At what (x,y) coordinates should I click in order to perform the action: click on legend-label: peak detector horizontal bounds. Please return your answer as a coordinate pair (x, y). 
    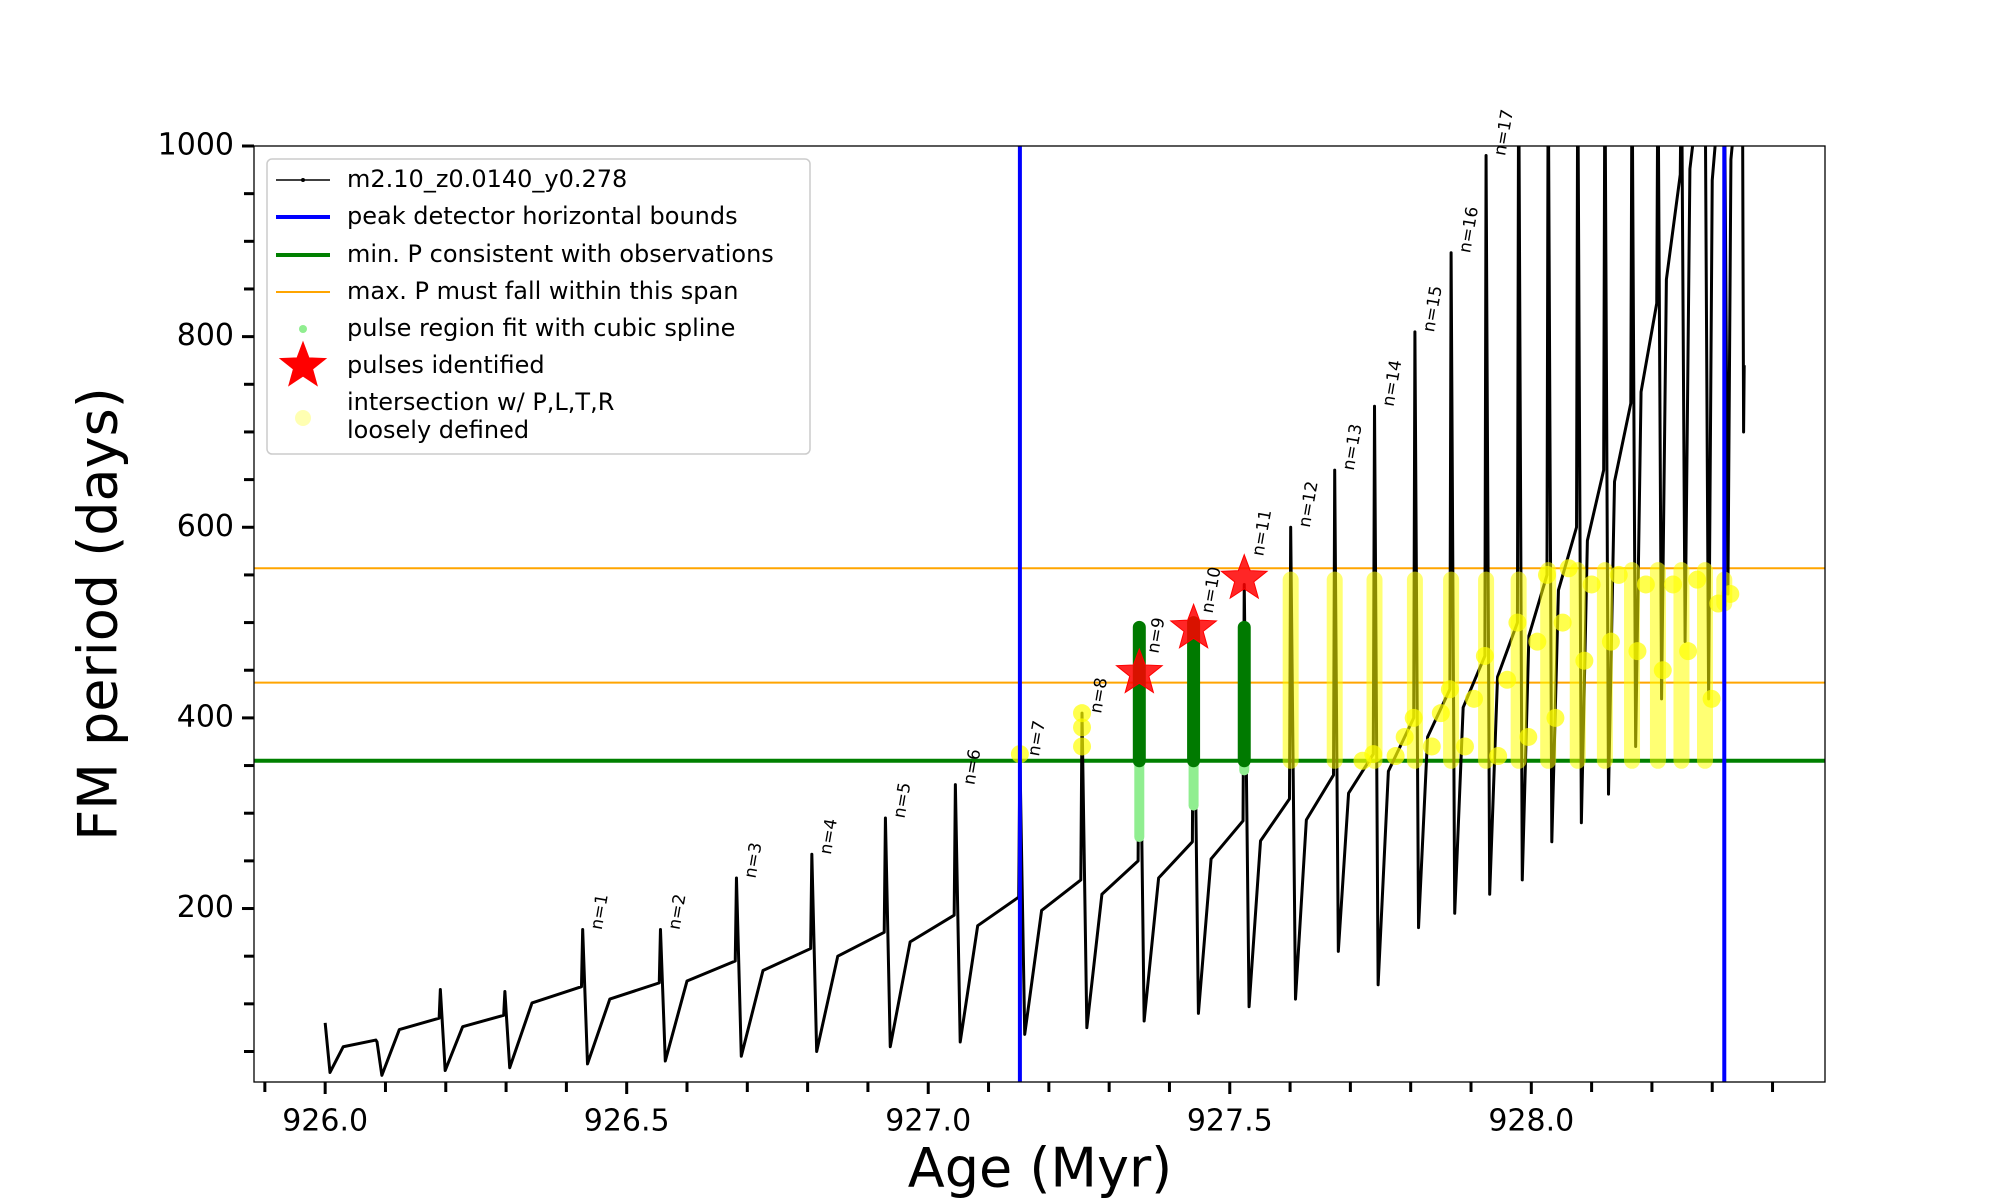
    Looking at the image, I should click on (542, 216).